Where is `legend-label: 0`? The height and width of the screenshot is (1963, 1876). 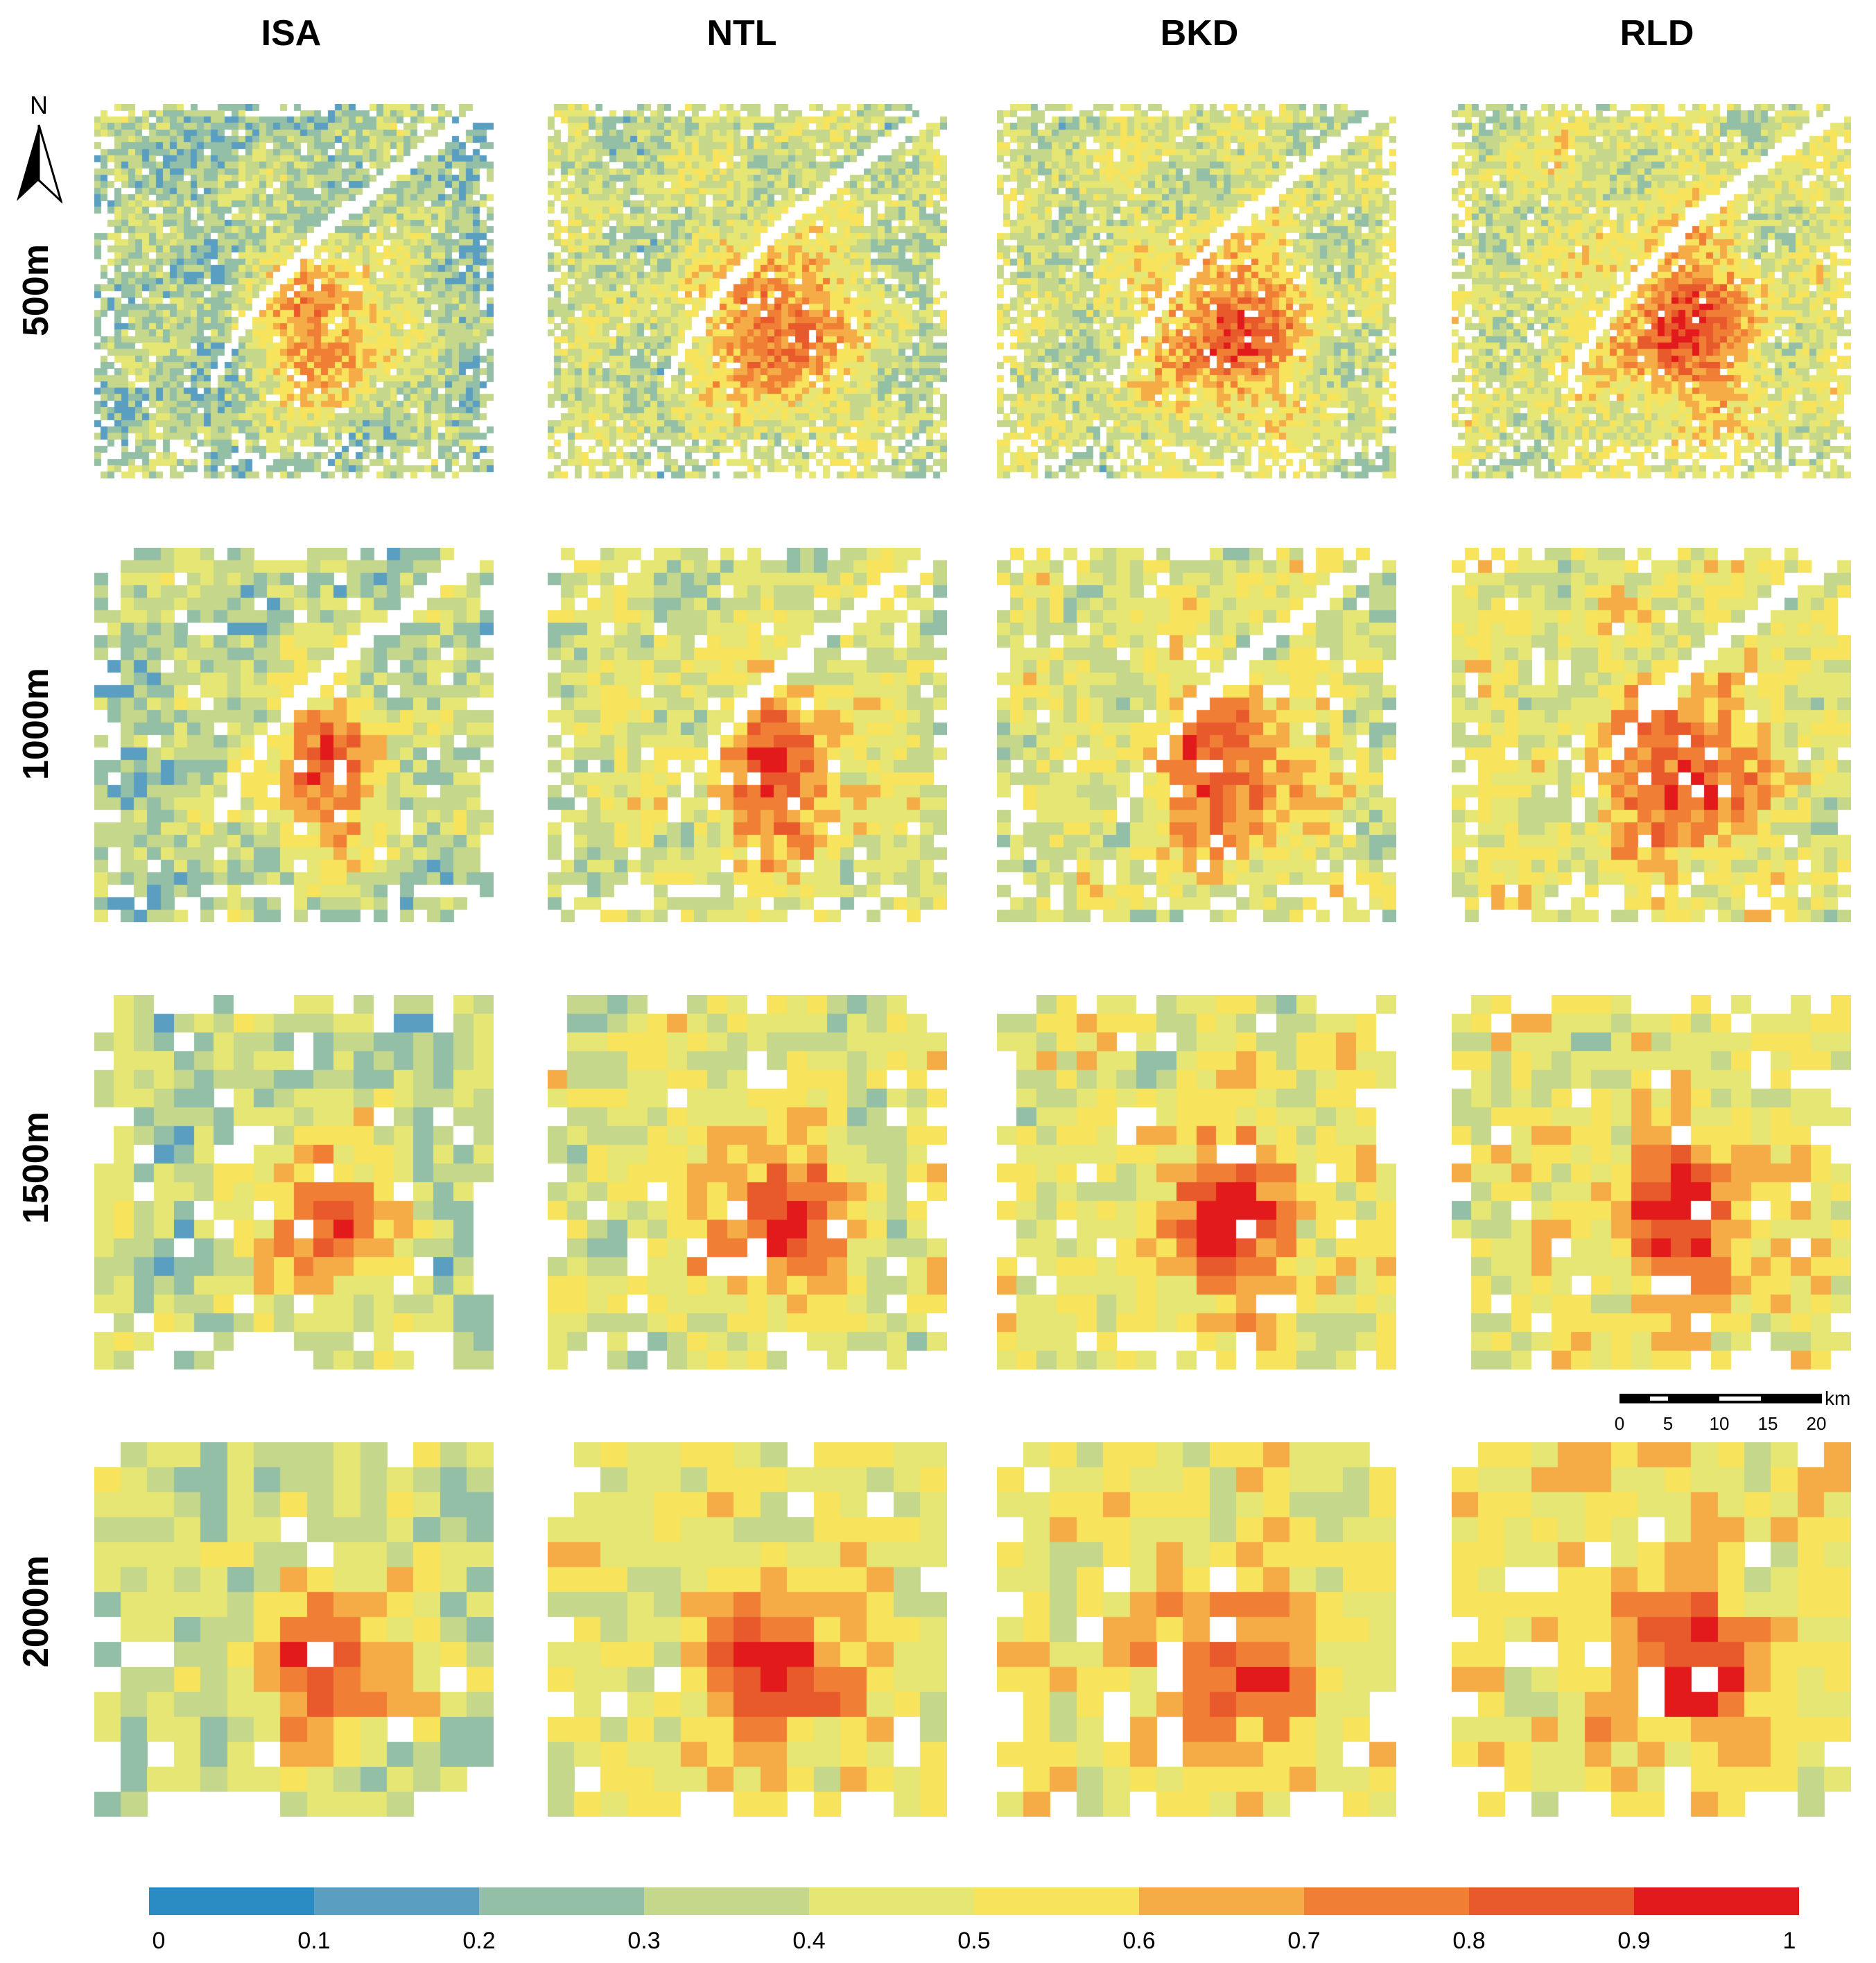
legend-label: 0 is located at coordinates (159, 1941).